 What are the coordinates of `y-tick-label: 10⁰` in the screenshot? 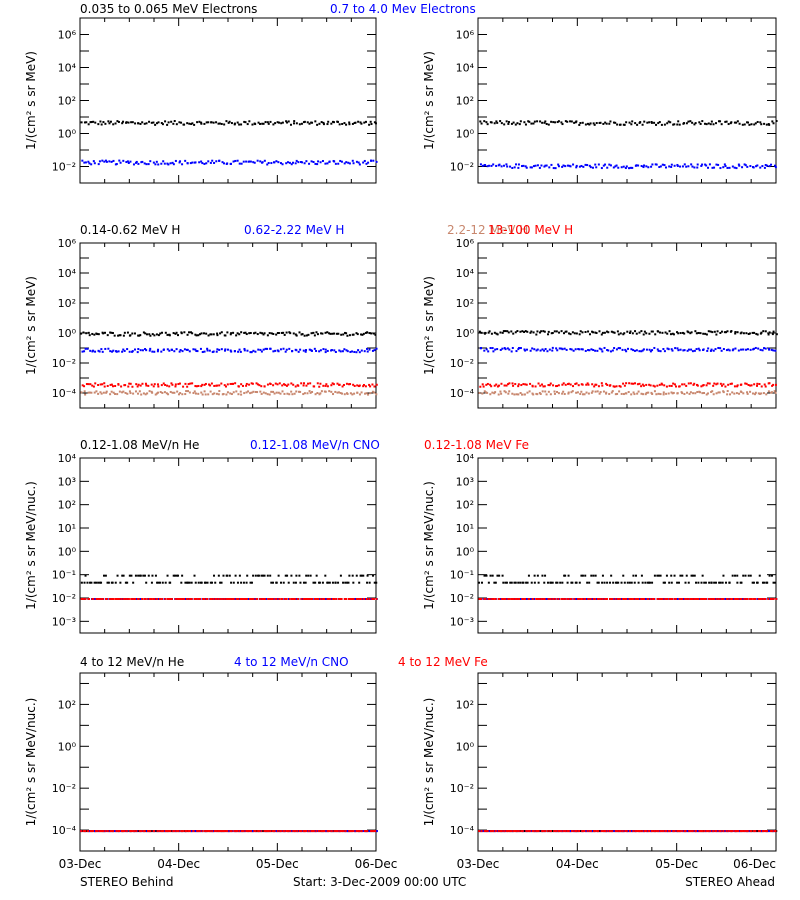 It's located at (67, 134).